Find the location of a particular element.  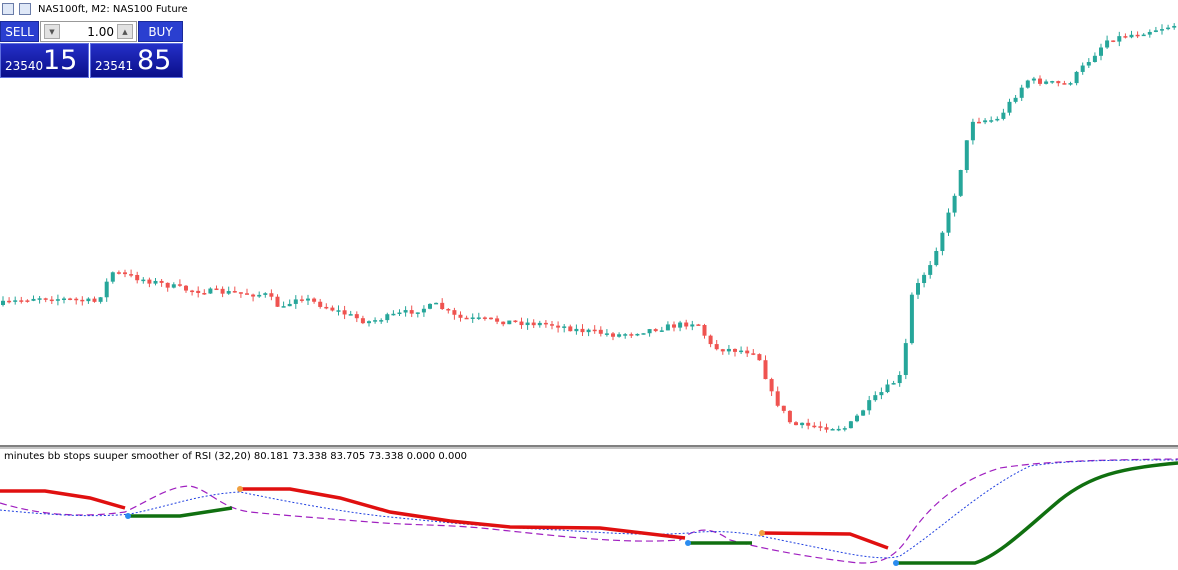

ask-prefix: 23541 is located at coordinates (114, 66).